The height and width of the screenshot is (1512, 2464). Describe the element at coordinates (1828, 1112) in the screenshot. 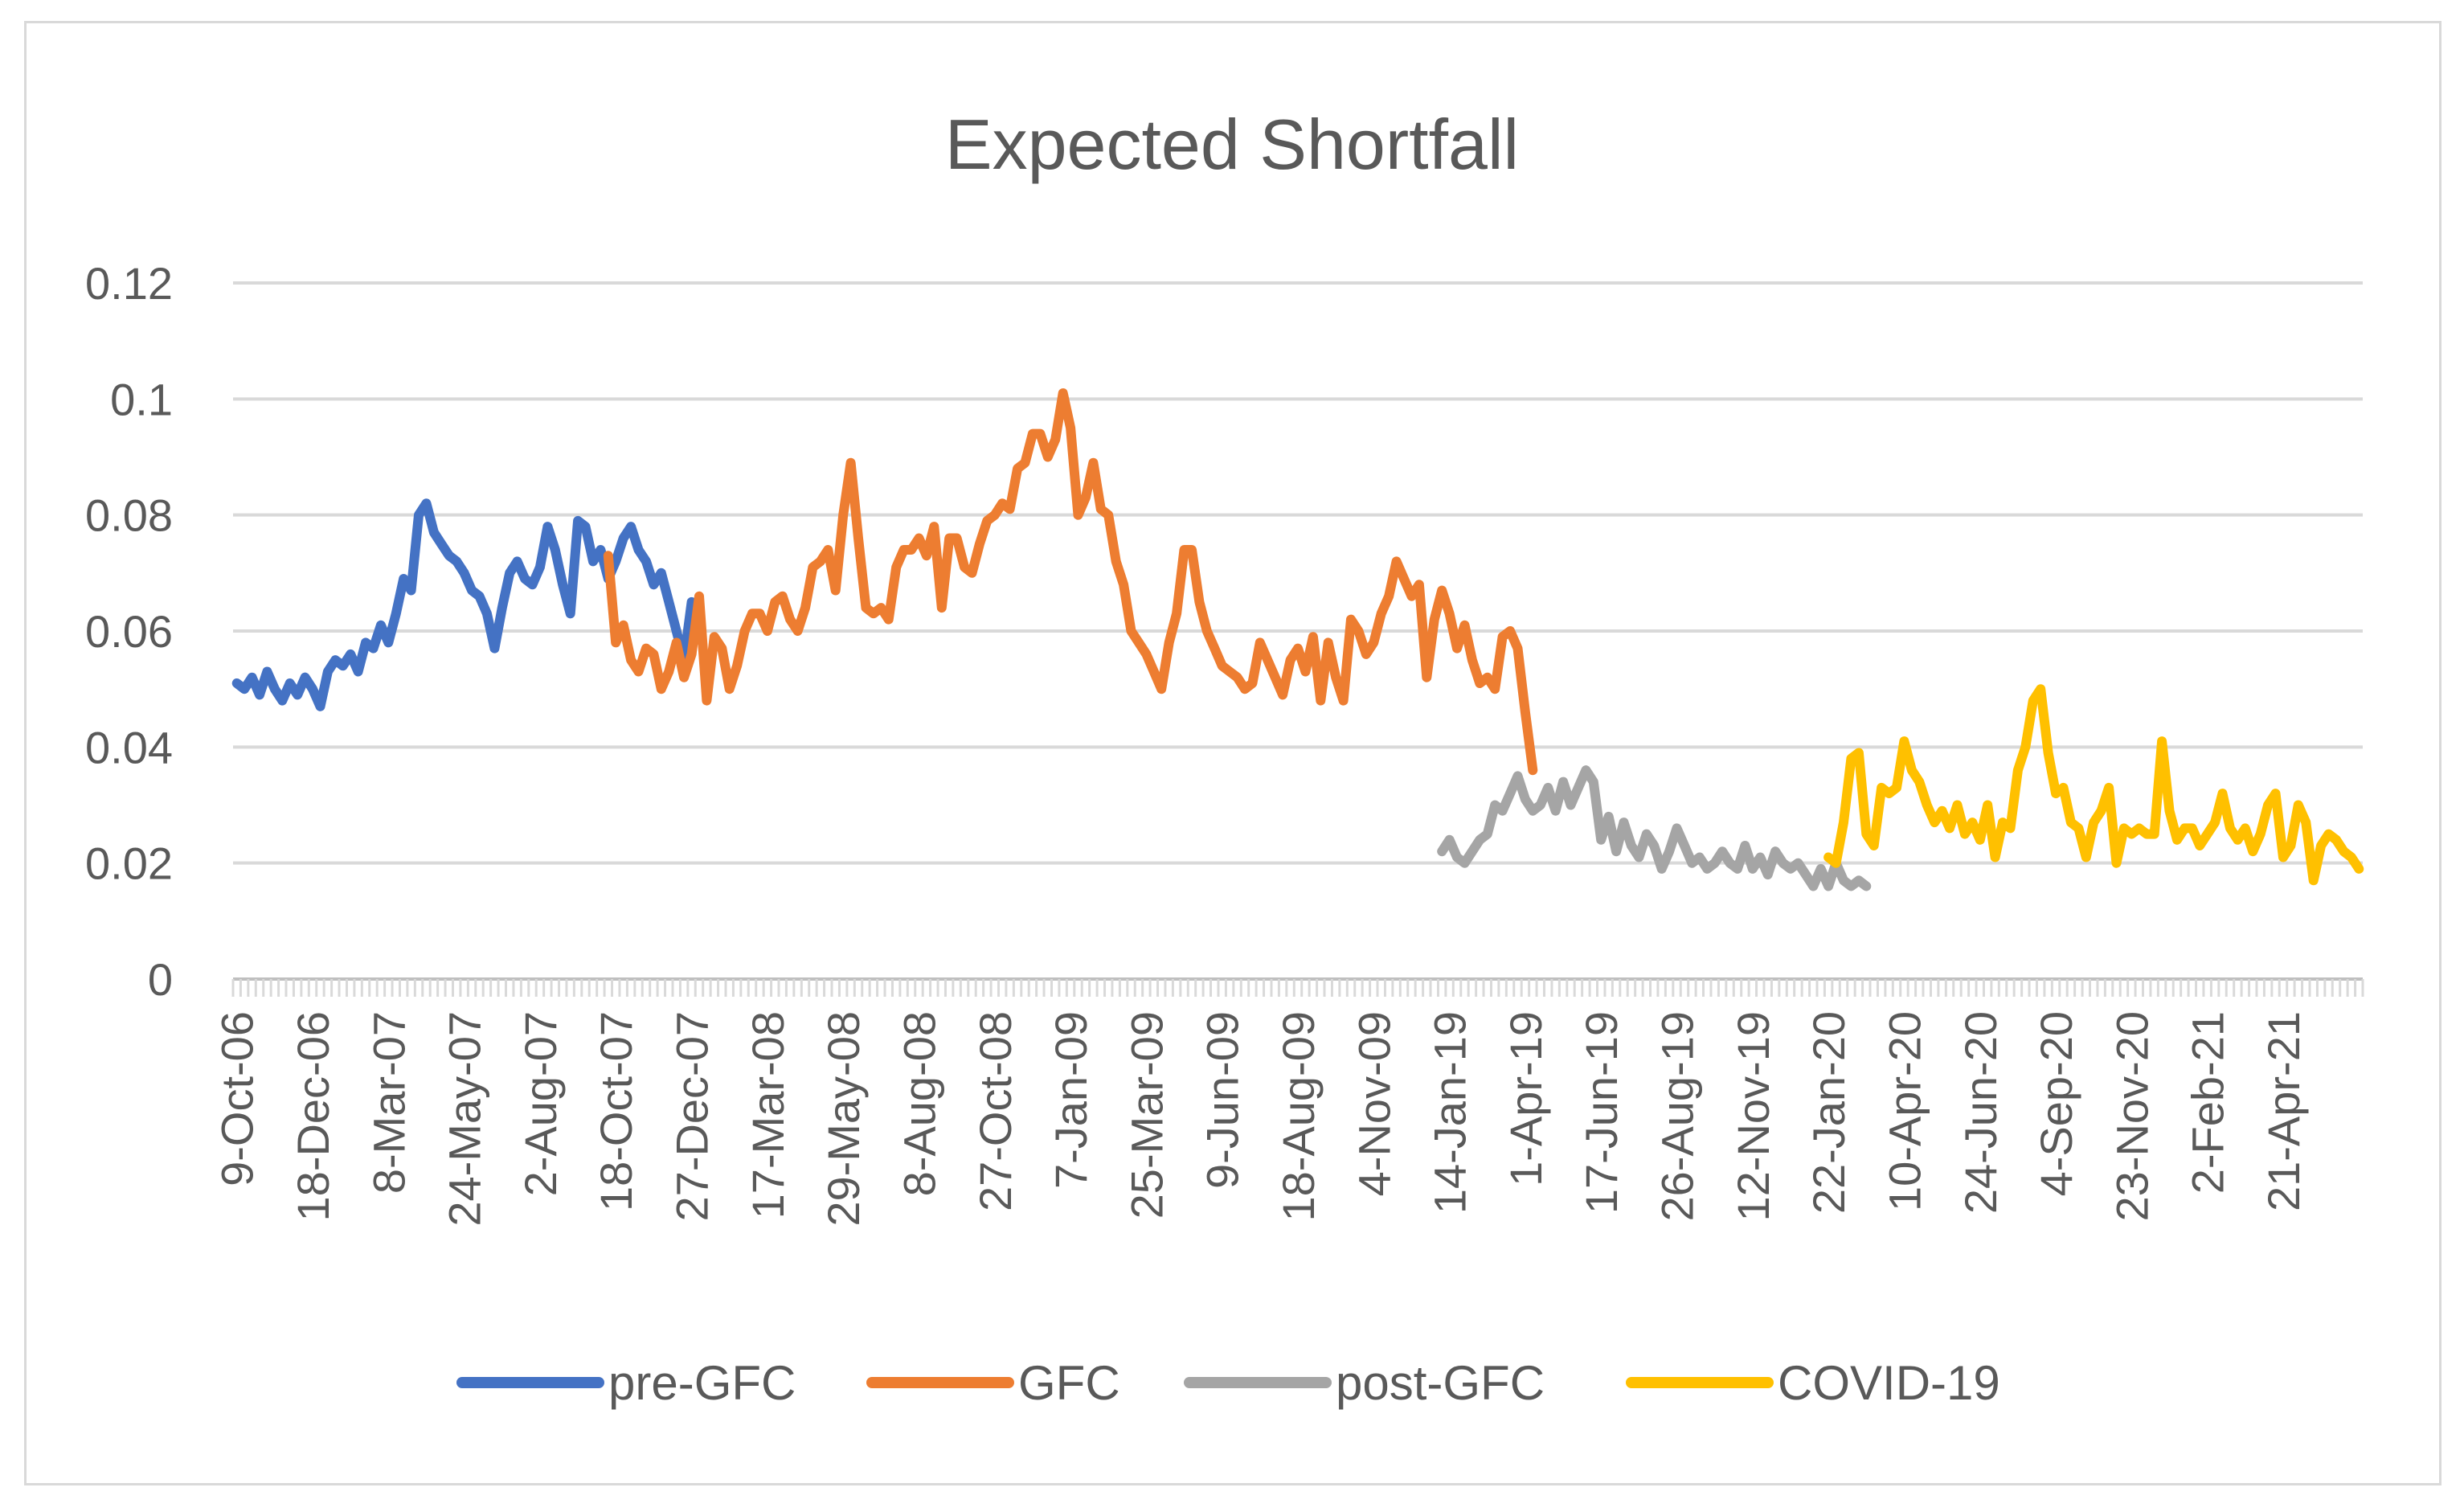

I see `x-tick-label: 22-Jan-20` at that location.